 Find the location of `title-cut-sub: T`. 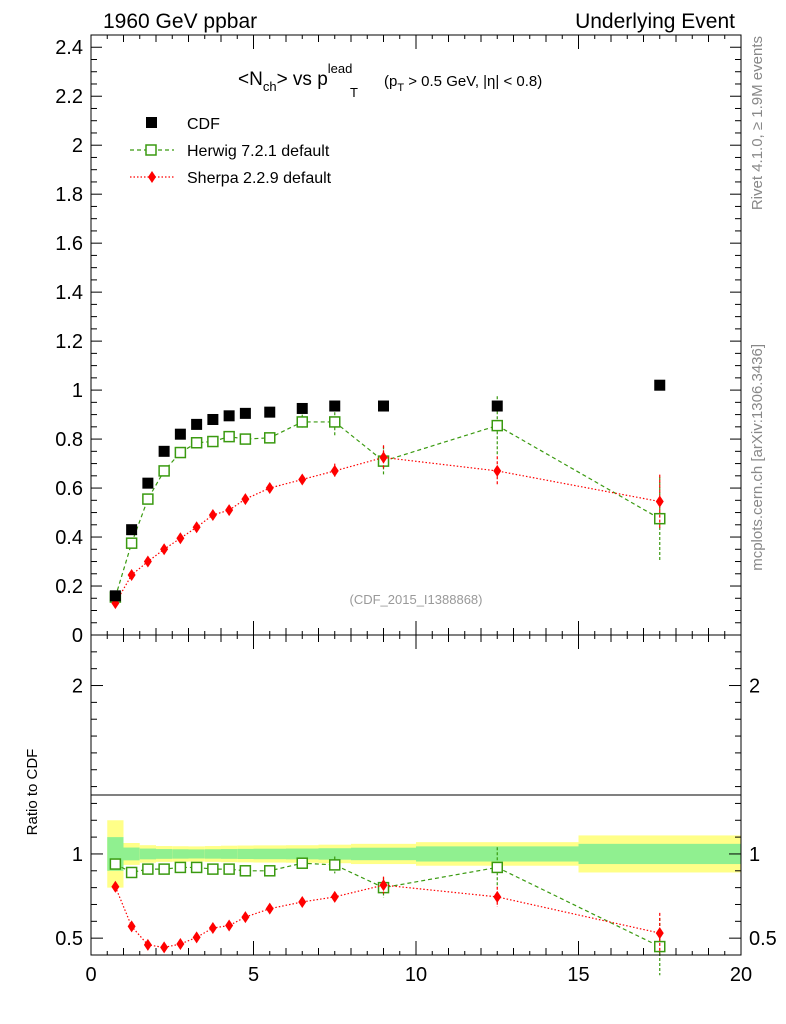

title-cut-sub: T is located at coordinates (400, 88).